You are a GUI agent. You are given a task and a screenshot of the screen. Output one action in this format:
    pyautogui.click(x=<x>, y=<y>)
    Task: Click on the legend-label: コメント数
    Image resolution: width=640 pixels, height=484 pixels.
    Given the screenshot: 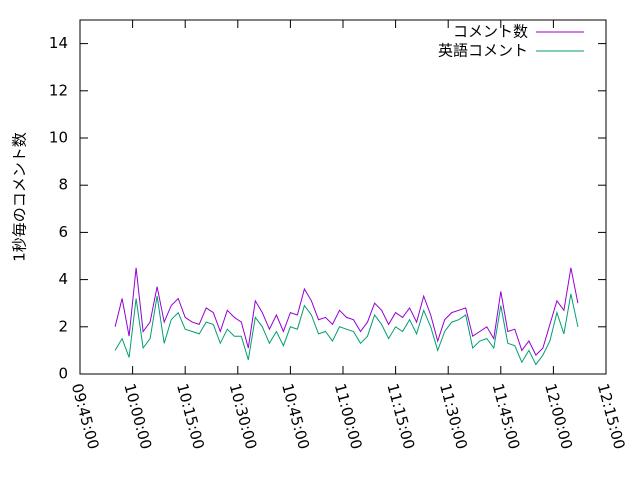 What is the action you would take?
    pyautogui.click(x=490, y=32)
    